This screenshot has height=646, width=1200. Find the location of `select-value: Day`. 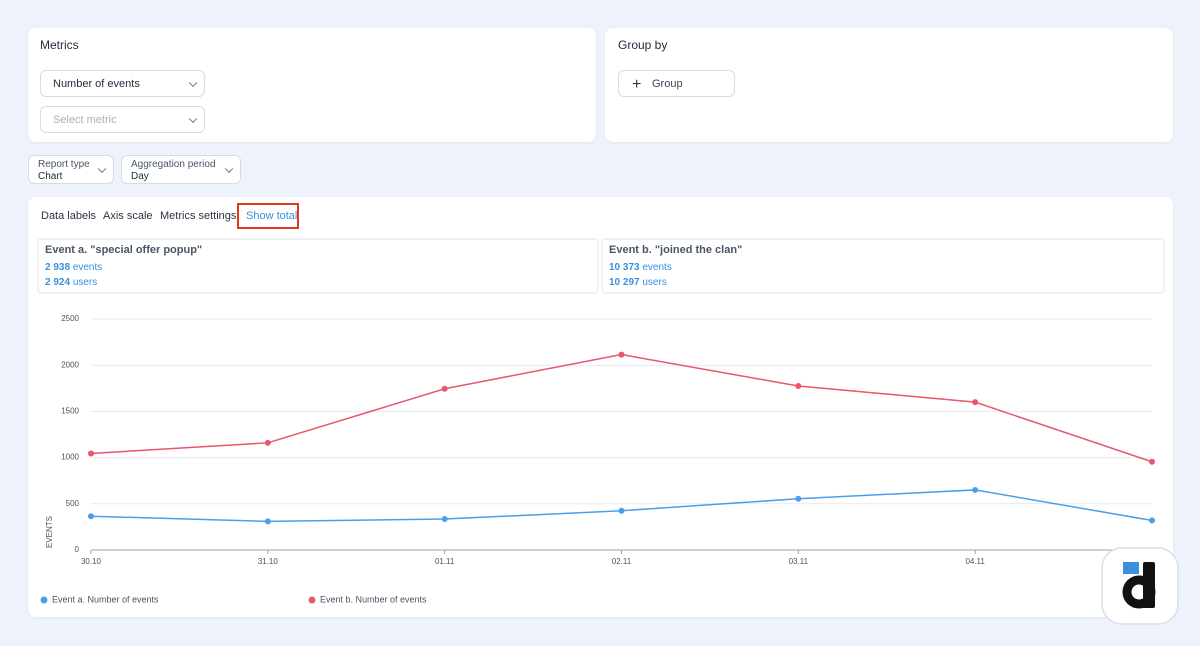

select-value: Day is located at coordinates (140, 176).